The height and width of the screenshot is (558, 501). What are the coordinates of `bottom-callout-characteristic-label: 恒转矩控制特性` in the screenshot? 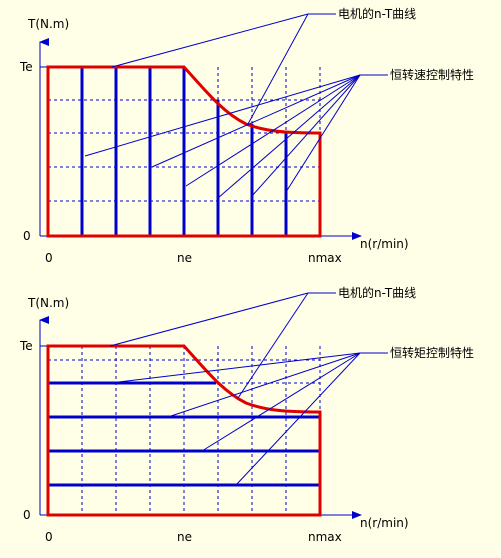 It's located at (432, 352).